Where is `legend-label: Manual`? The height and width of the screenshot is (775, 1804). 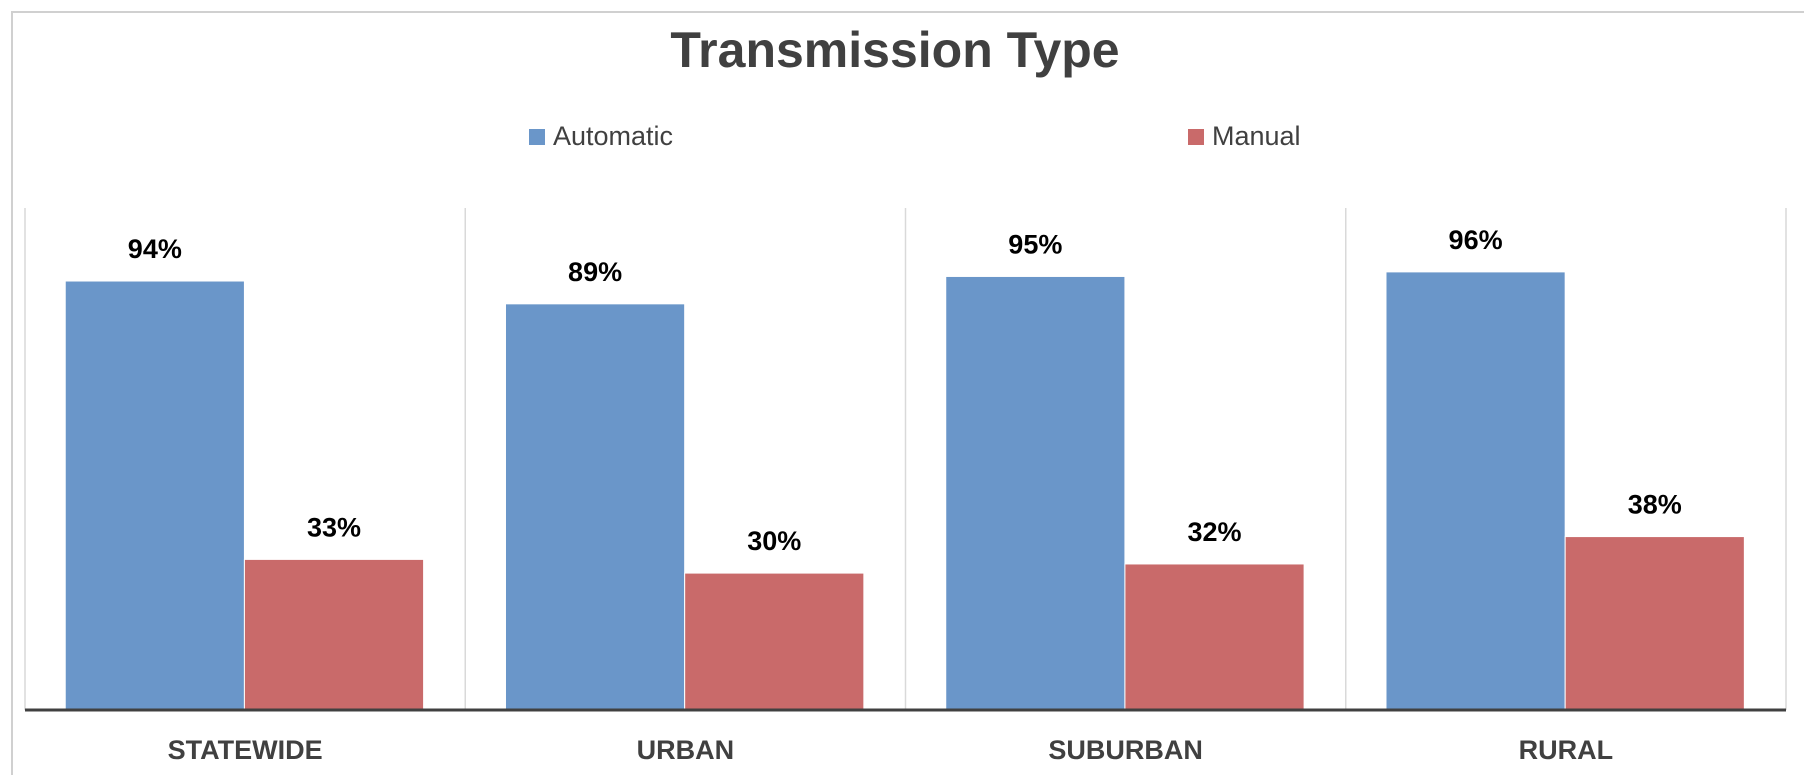
legend-label: Manual is located at coordinates (1256, 136).